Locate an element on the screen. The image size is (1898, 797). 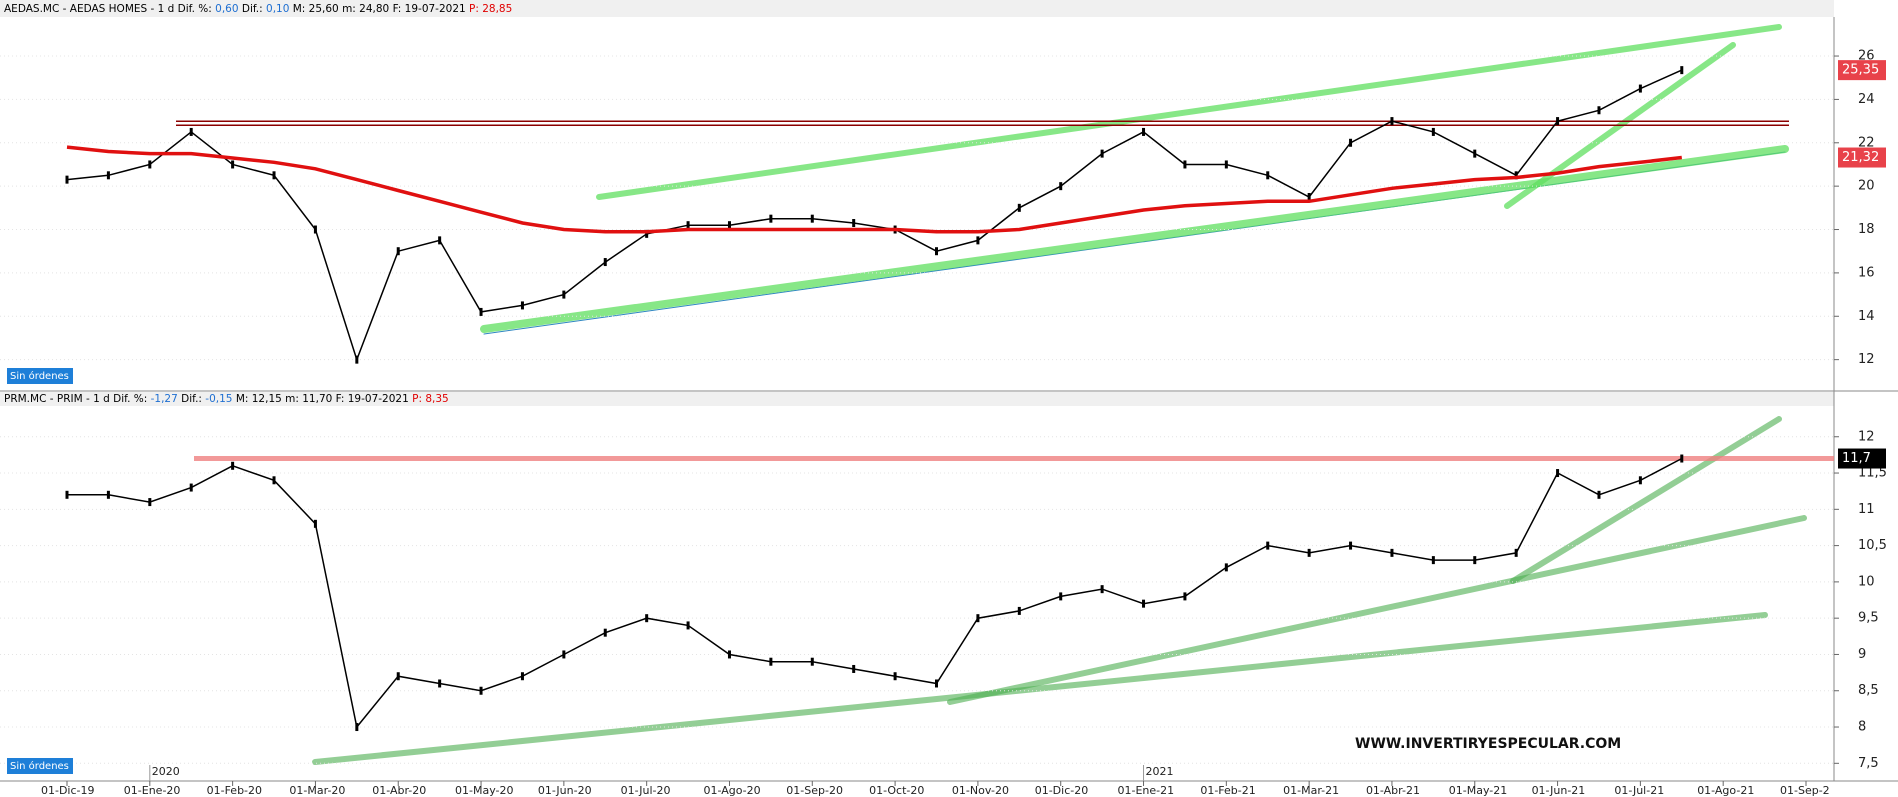
header-field: 0,60 is located at coordinates (228, 9).